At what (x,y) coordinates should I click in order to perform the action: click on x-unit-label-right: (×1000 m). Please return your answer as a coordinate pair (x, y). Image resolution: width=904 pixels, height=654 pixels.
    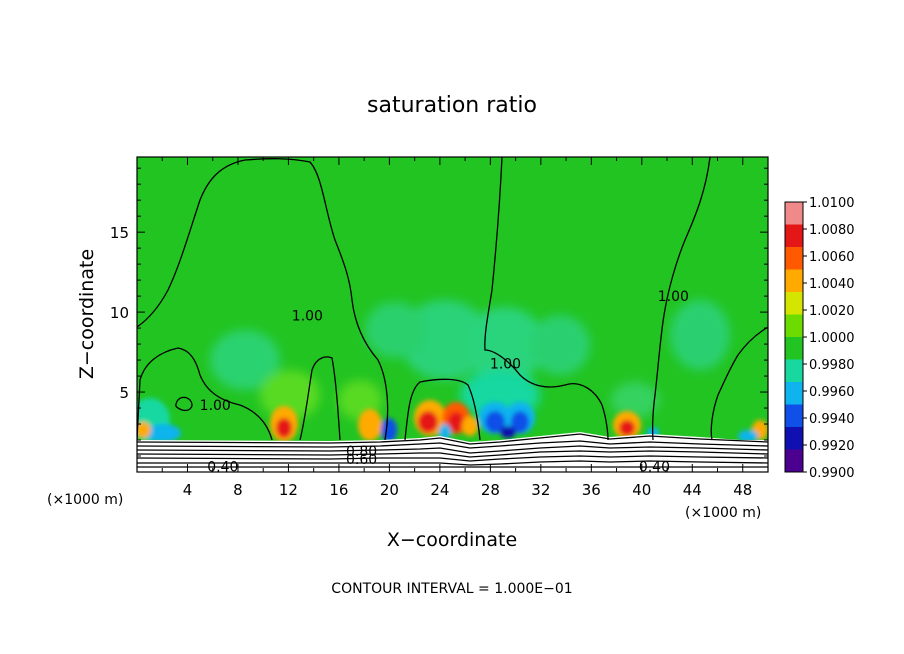
    Looking at the image, I should click on (723, 513).